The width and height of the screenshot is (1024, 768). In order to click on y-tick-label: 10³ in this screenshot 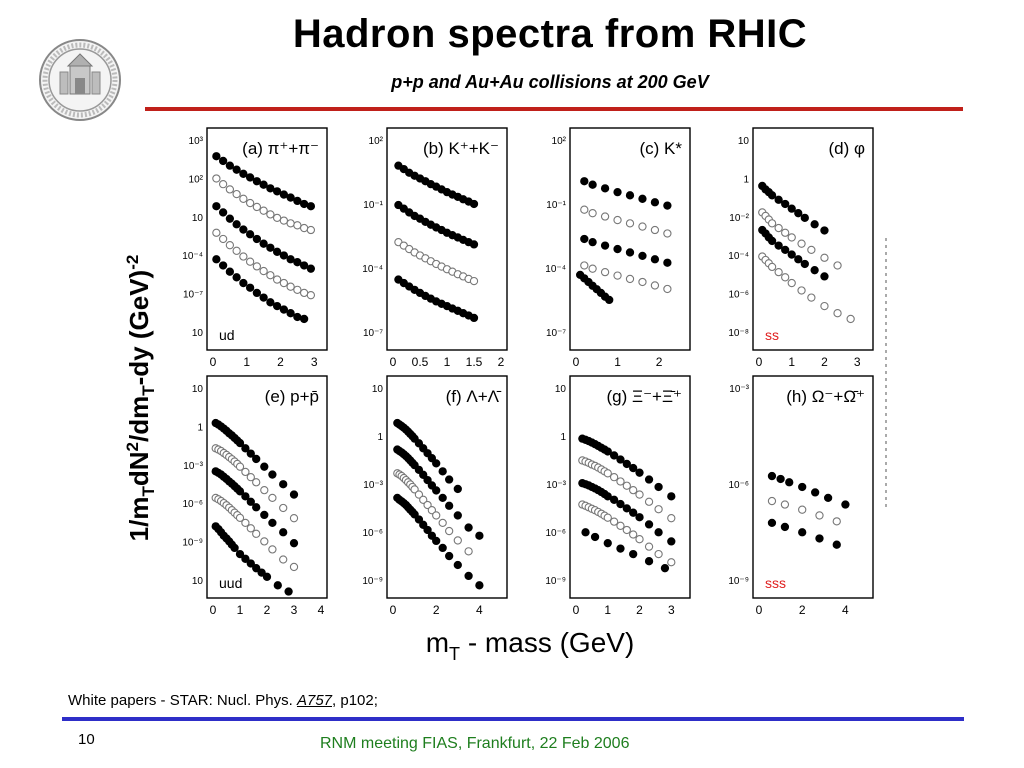, I will do `click(196, 141)`.